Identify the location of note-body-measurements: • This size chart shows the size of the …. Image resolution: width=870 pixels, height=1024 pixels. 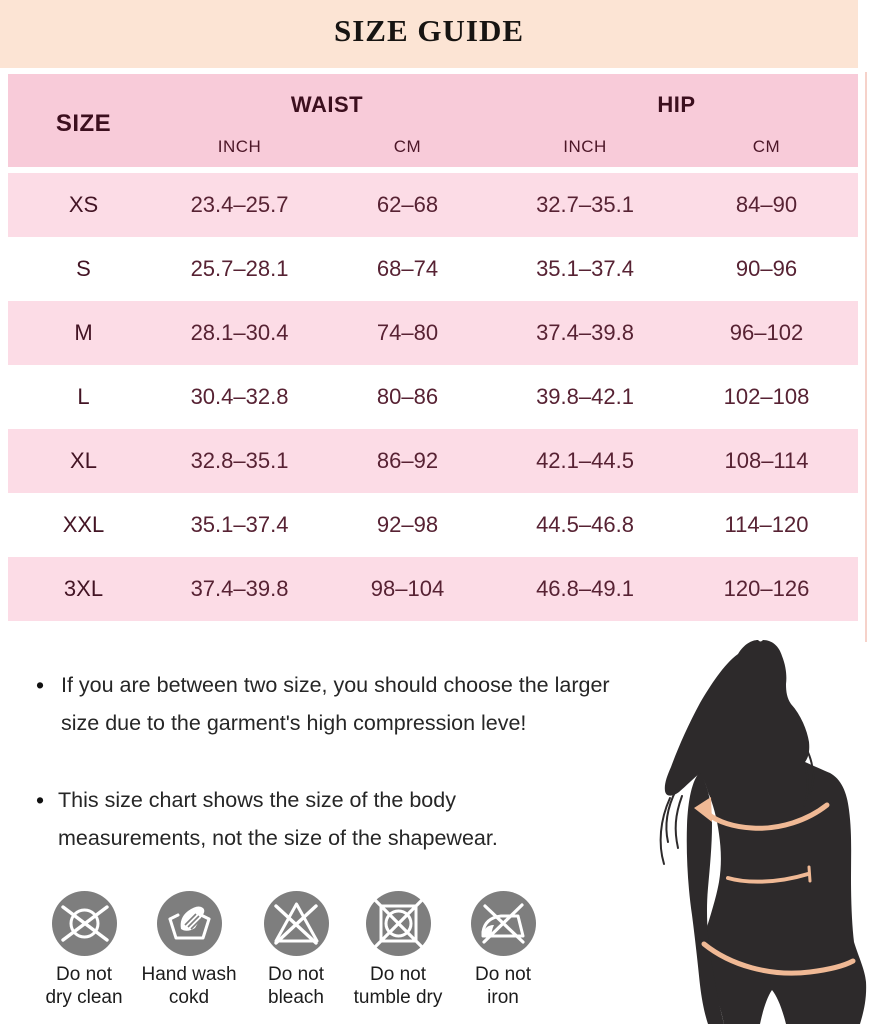
(336, 819).